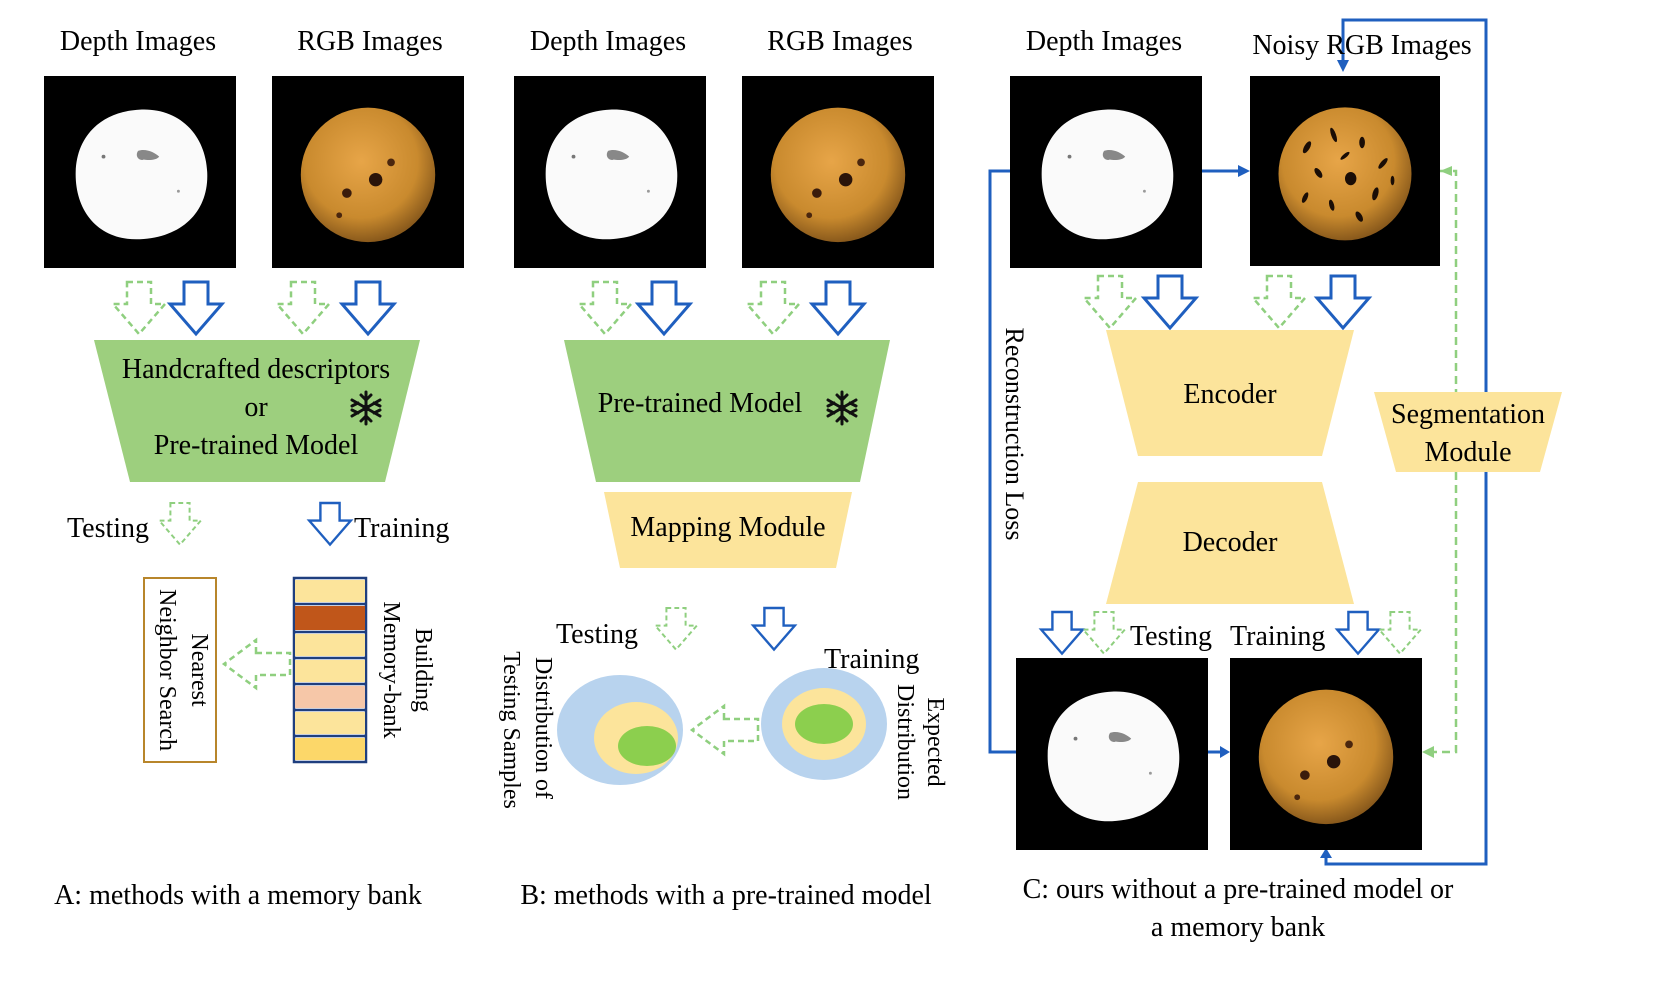  I want to click on recon-label: Reconstruction Loss, so click(1014, 433).